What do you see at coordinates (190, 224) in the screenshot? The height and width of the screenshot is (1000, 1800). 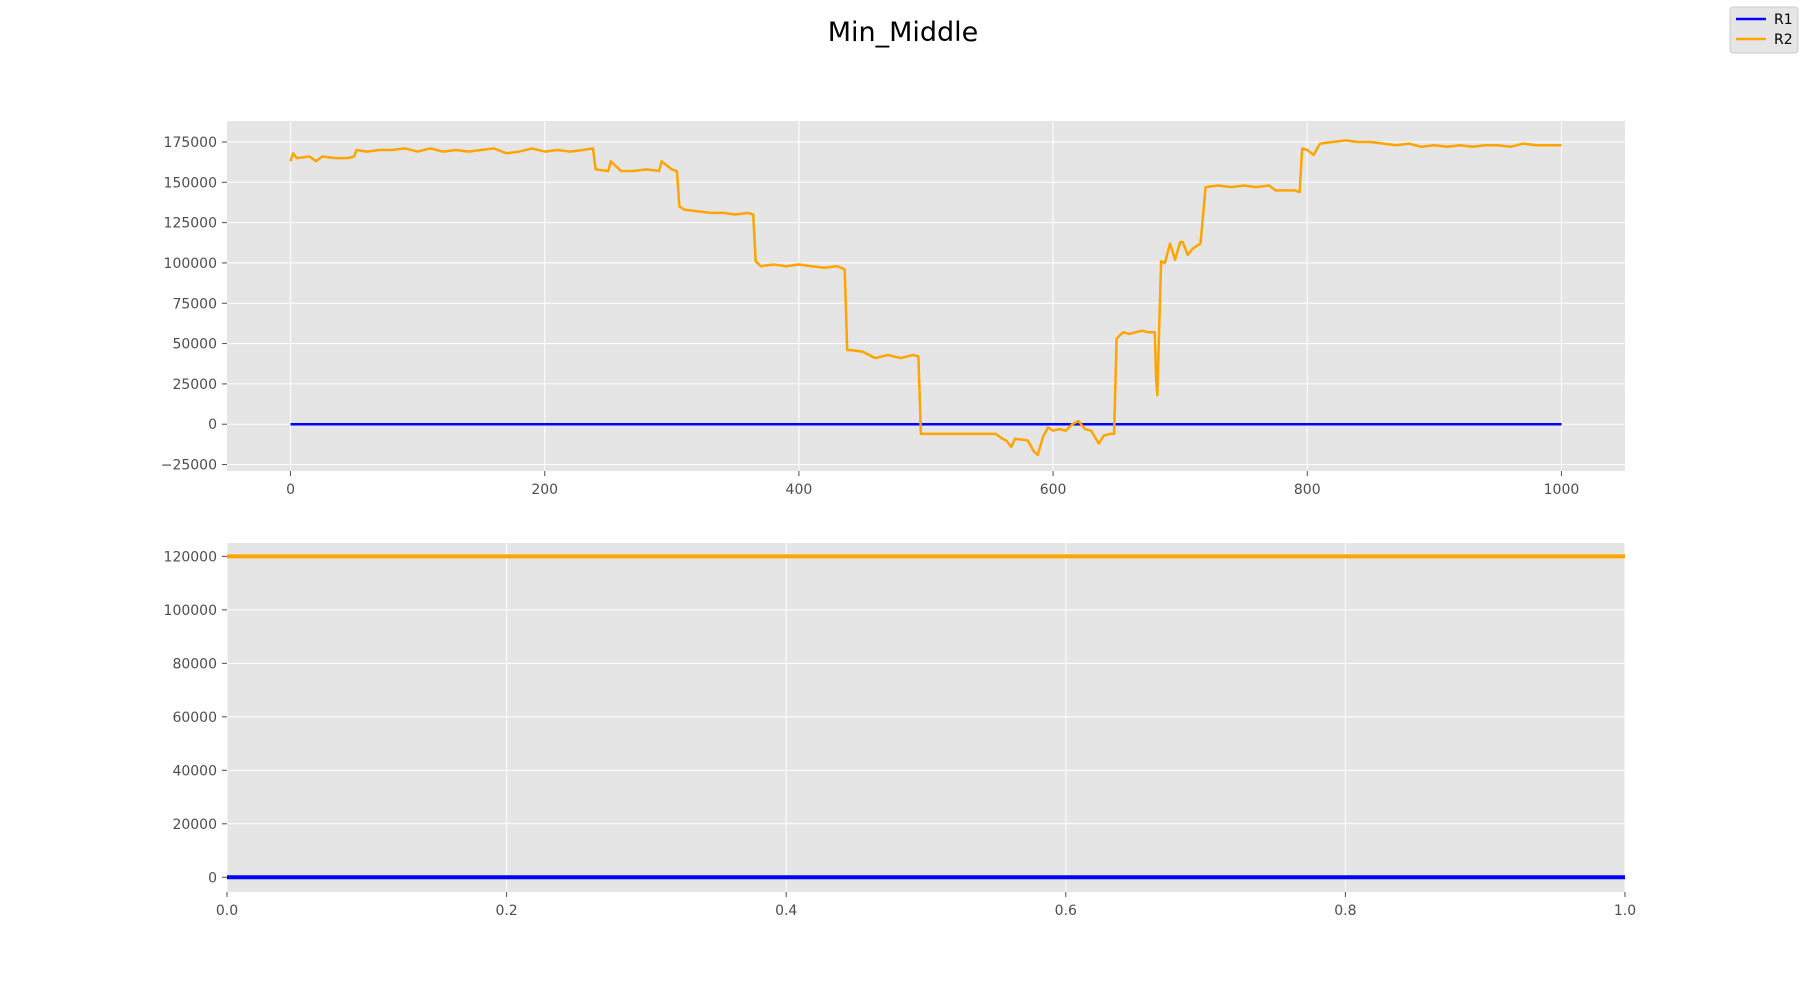 I see `top-y-tick-label-125000: 125000` at bounding box center [190, 224].